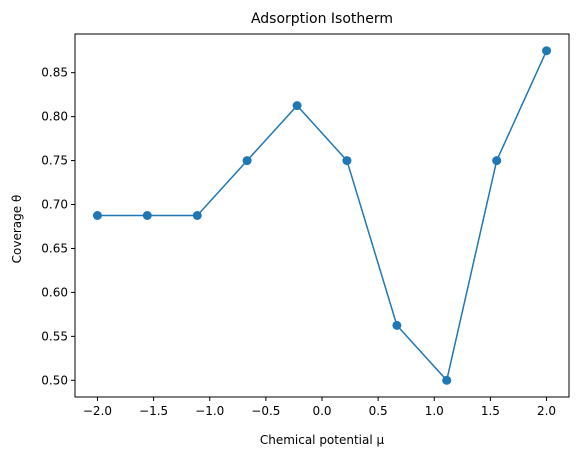 This screenshot has width=580, height=459. What do you see at coordinates (54, 73) in the screenshot?
I see `y-tick-label: 0.85` at bounding box center [54, 73].